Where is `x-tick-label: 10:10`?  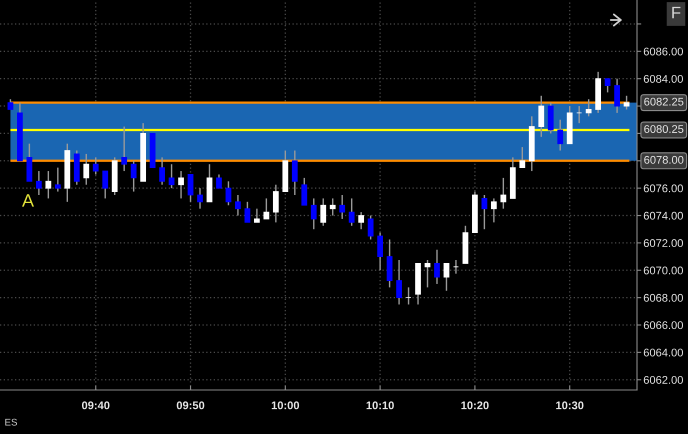 x-tick-label: 10:10 is located at coordinates (380, 405).